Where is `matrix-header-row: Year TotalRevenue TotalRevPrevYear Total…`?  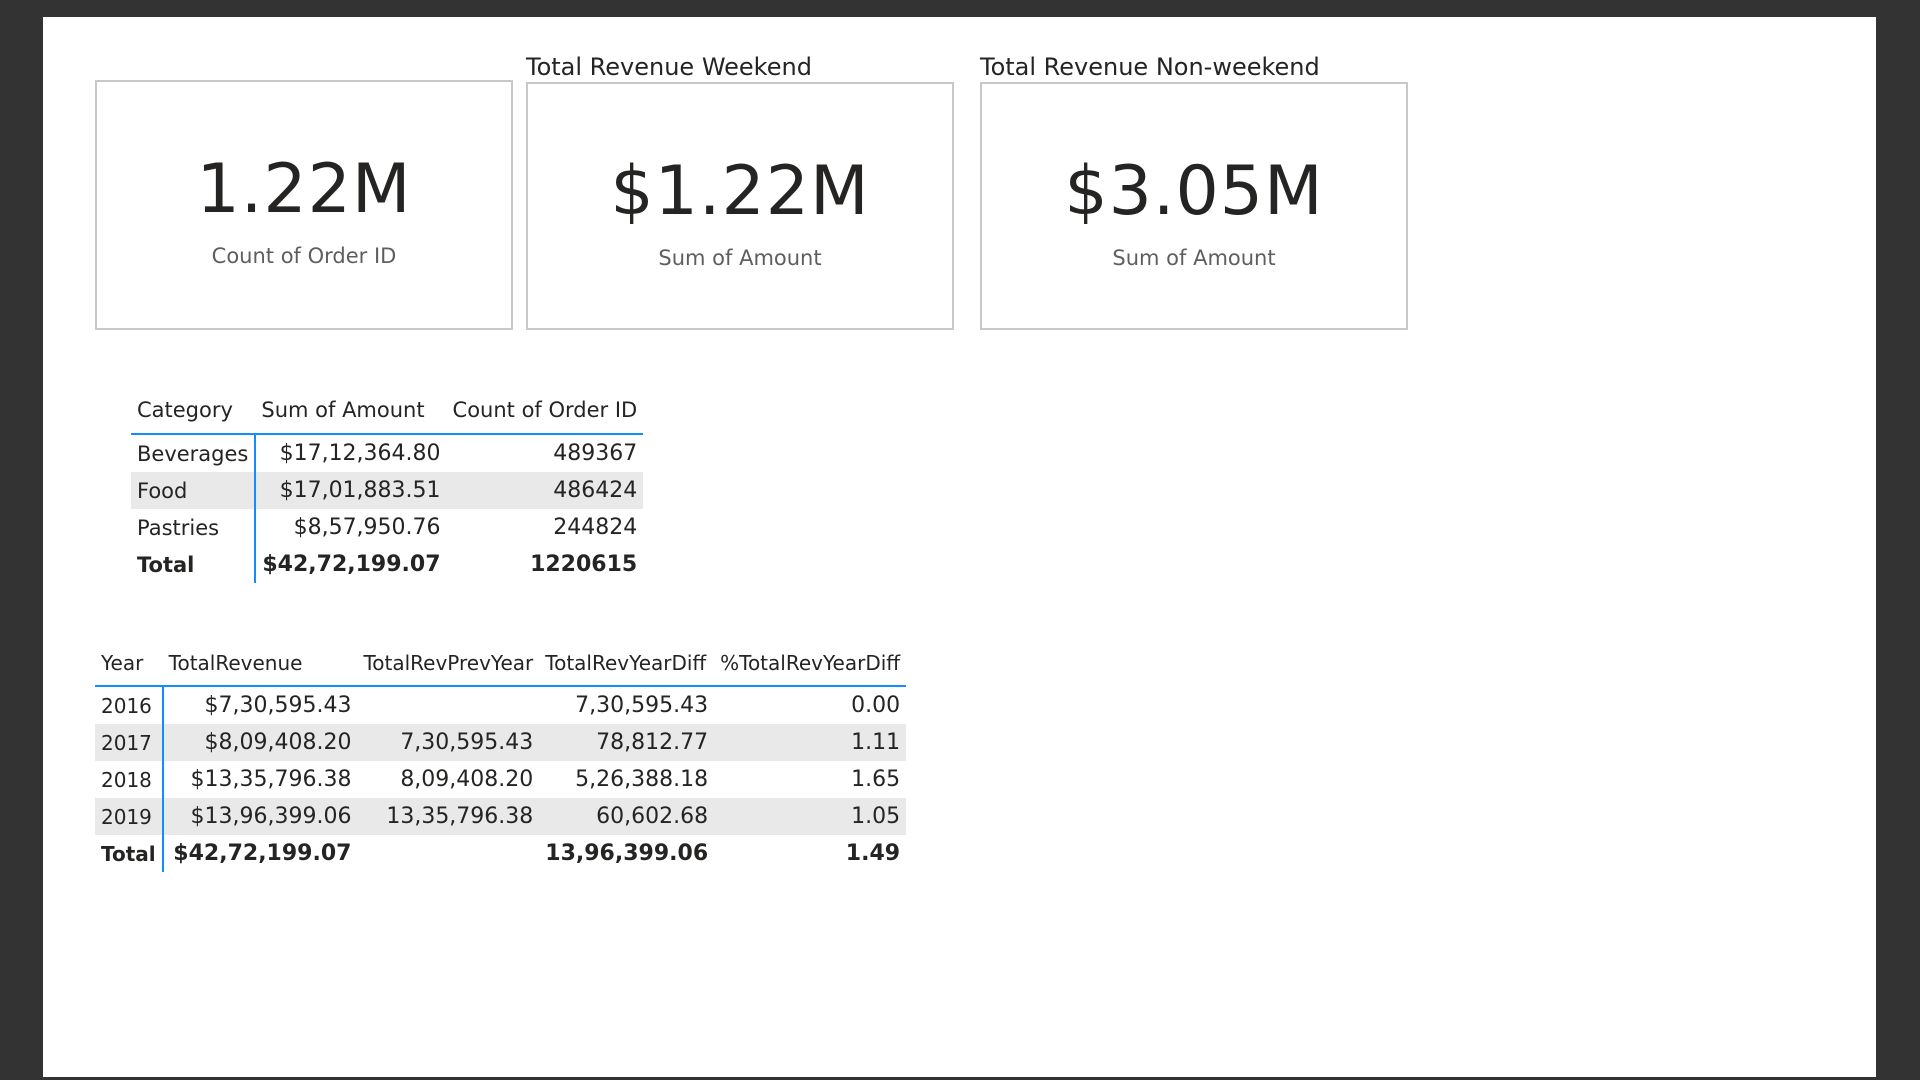
matrix-header-row: Year TotalRevenue TotalRevPrevYear Total… is located at coordinates (501, 664).